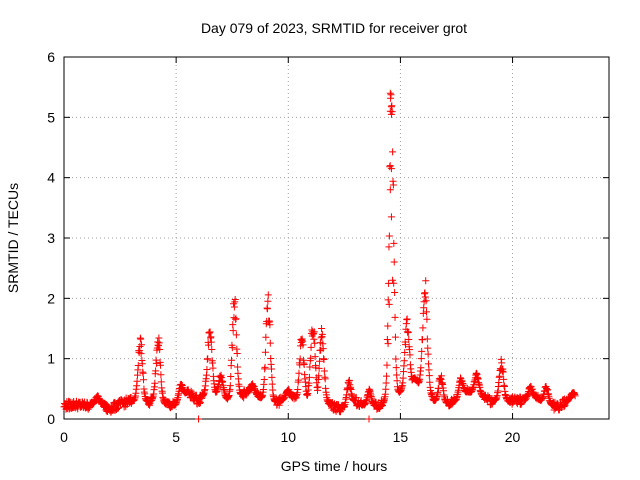 The height and width of the screenshot is (480, 640). I want to click on y-tick-label: 0, so click(51, 419).